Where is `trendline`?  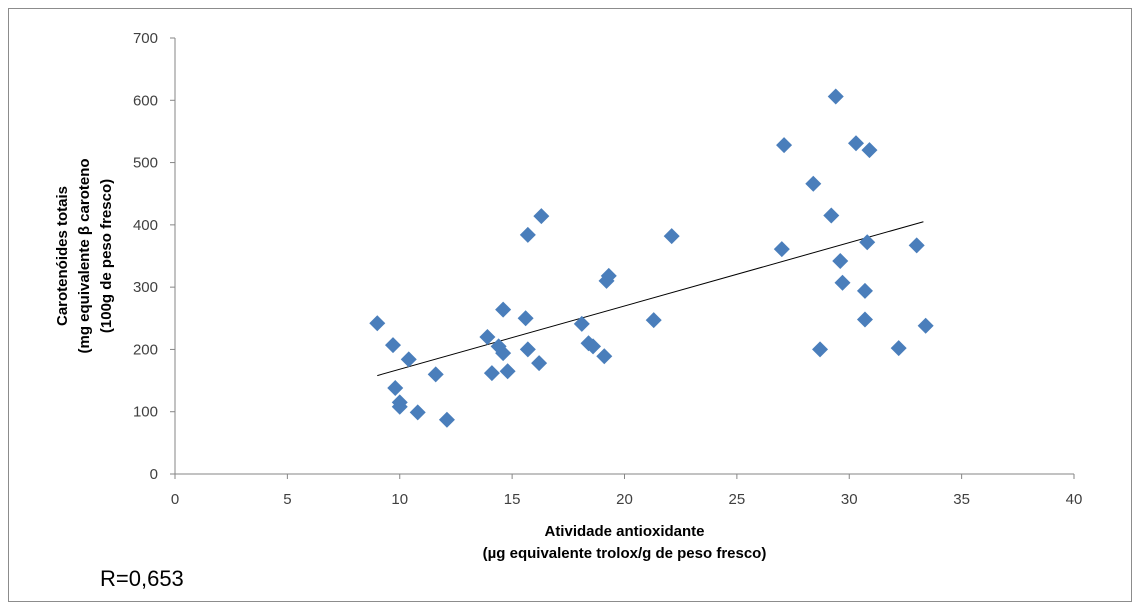 trendline is located at coordinates (650, 299).